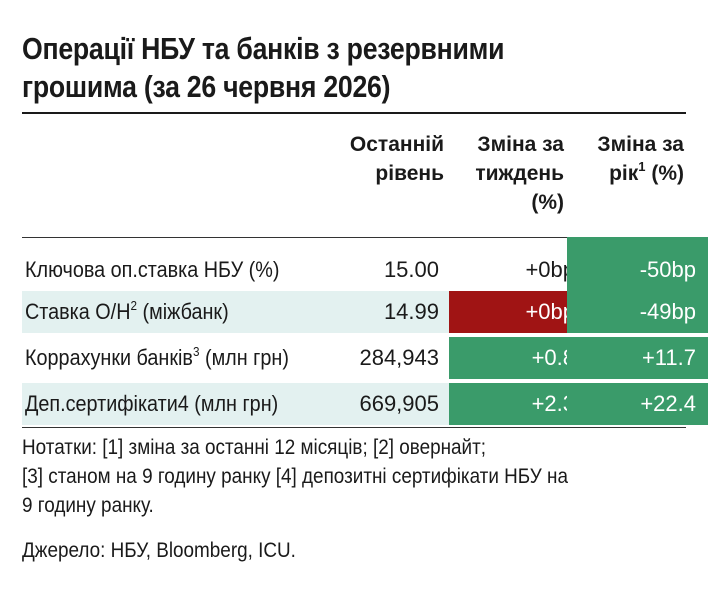 The height and width of the screenshot is (589, 713). Describe the element at coordinates (354, 113) in the screenshot. I see `top-divider` at that location.